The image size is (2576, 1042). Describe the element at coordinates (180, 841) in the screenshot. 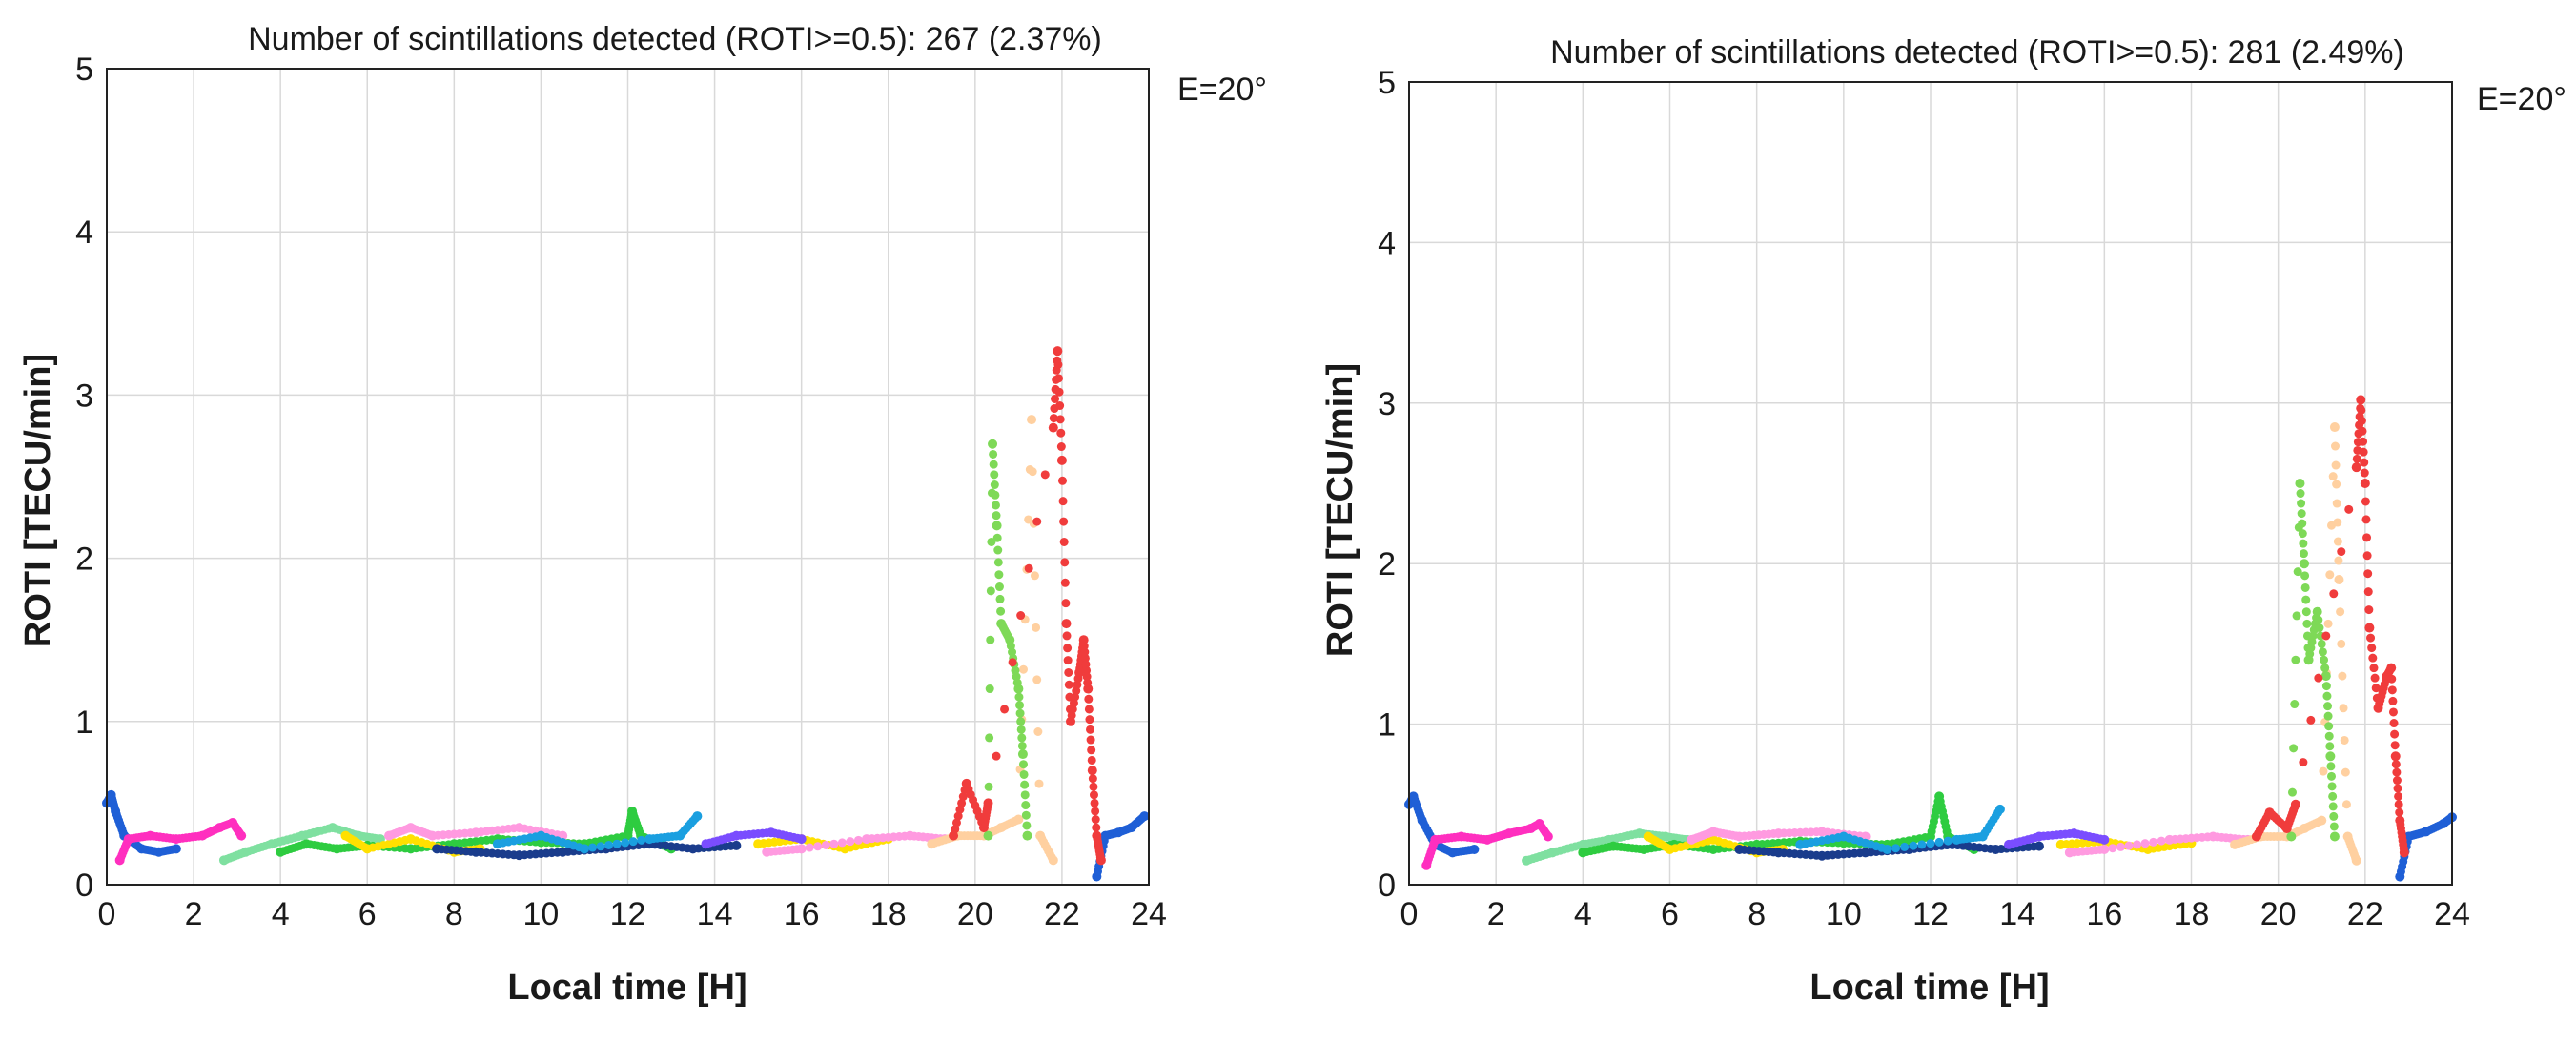

I see `series-sat-magenta` at that location.